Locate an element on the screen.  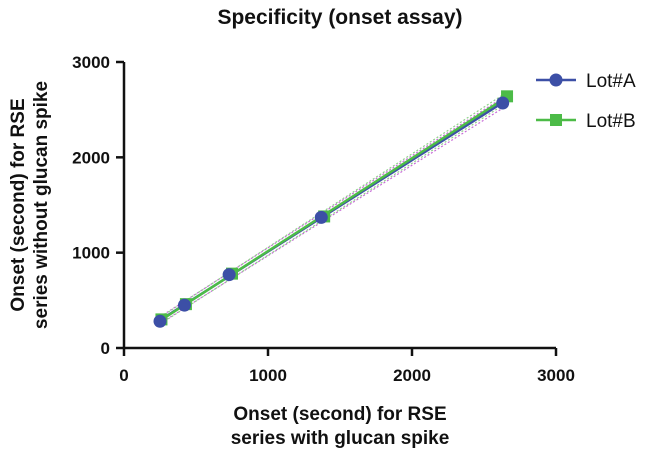
x-tick-label: 1000 is located at coordinates (268, 375).